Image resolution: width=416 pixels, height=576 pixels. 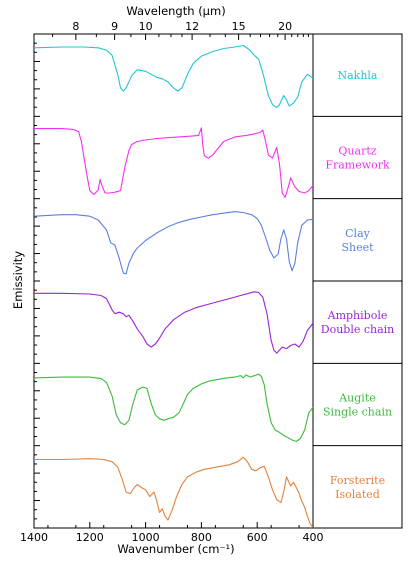 I want to click on series-label: Clay, so click(x=357, y=233).